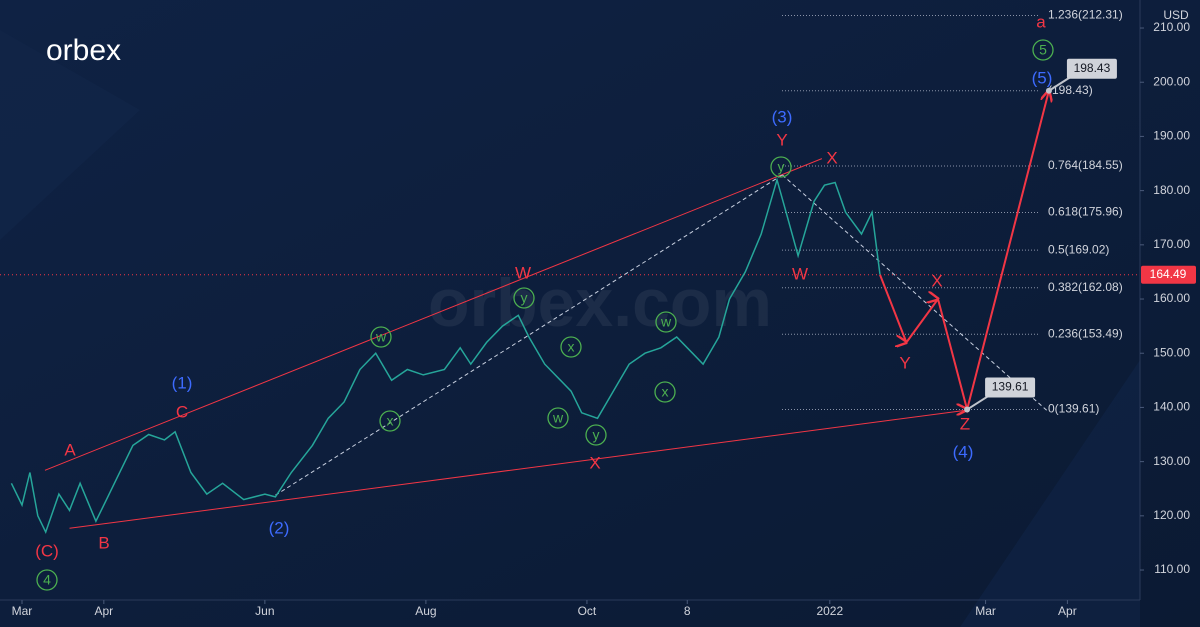 Image resolution: width=1200 pixels, height=627 pixels. Describe the element at coordinates (1176, 15) in the screenshot. I see `currency: USD` at that location.